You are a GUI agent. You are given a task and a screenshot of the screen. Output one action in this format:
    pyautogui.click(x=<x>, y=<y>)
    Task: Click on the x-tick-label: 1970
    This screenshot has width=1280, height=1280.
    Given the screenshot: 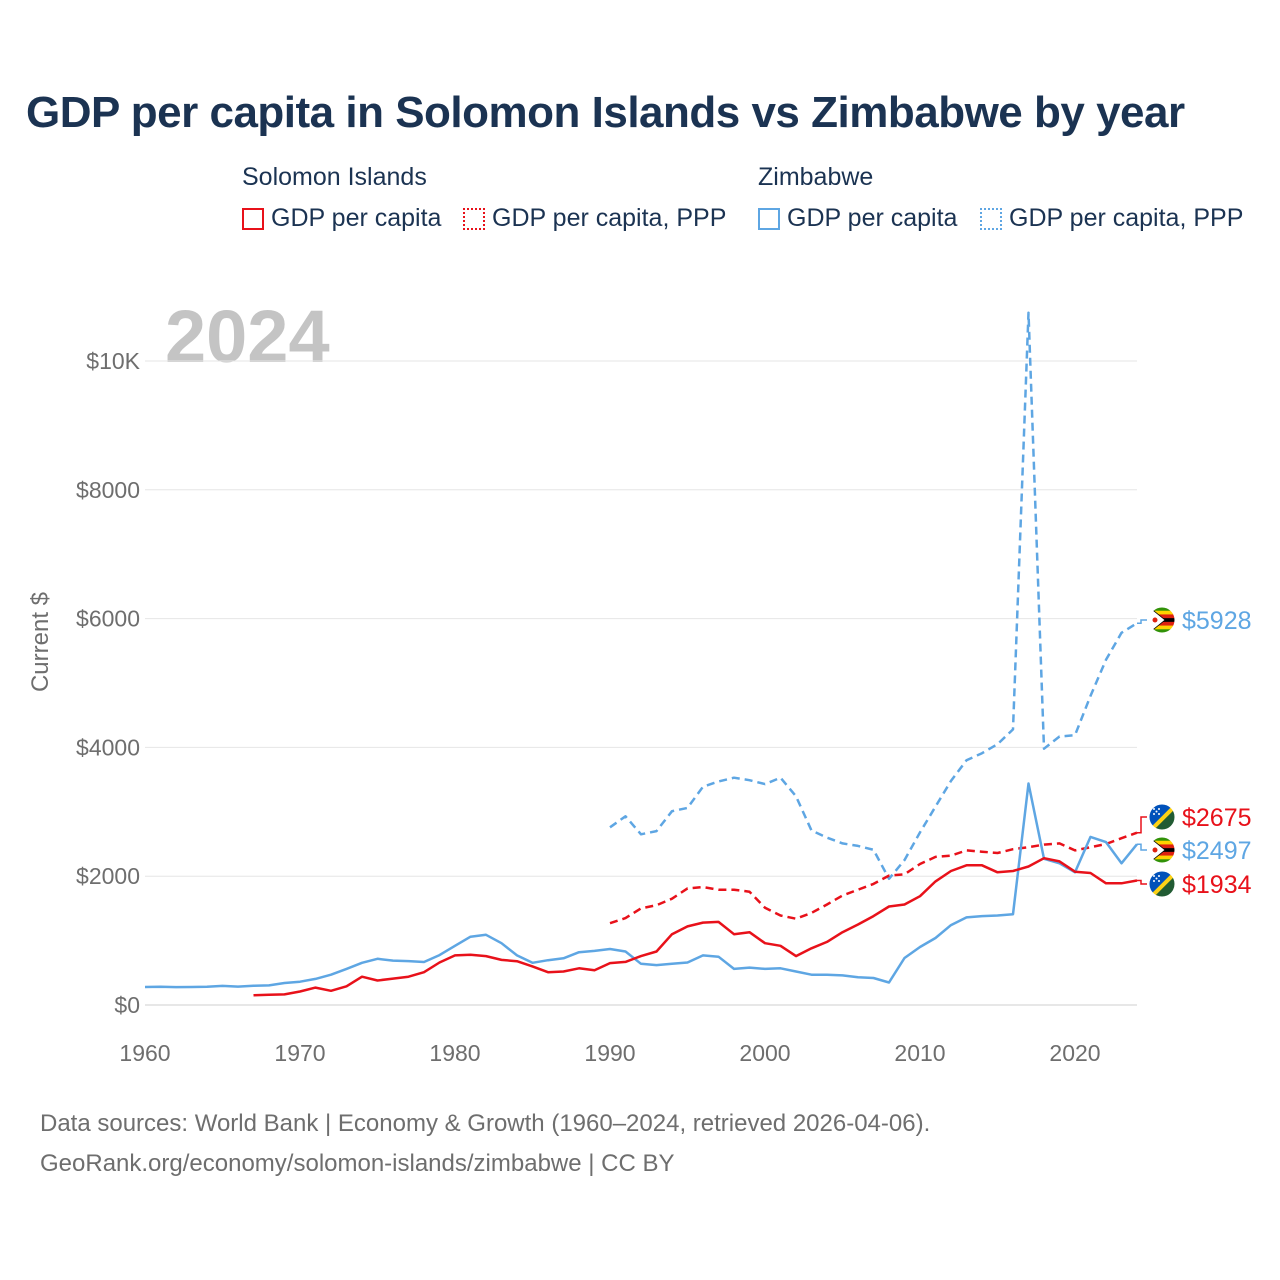 What is the action you would take?
    pyautogui.click(x=299, y=1053)
    